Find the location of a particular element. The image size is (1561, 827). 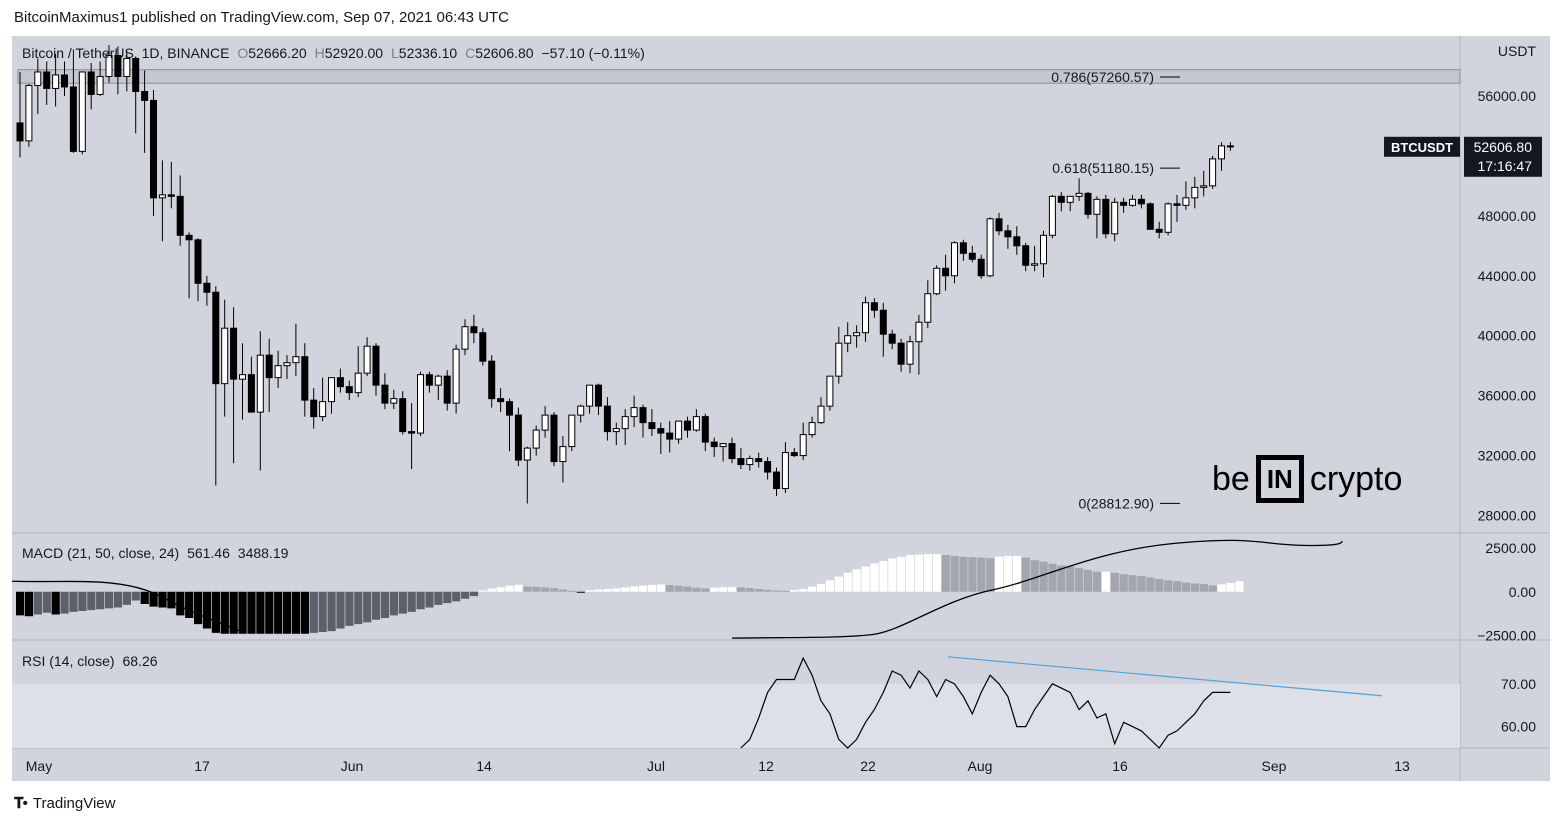

symbol-name: Bitcoin / TetherUS, 1D, BINANCE is located at coordinates (126, 53).